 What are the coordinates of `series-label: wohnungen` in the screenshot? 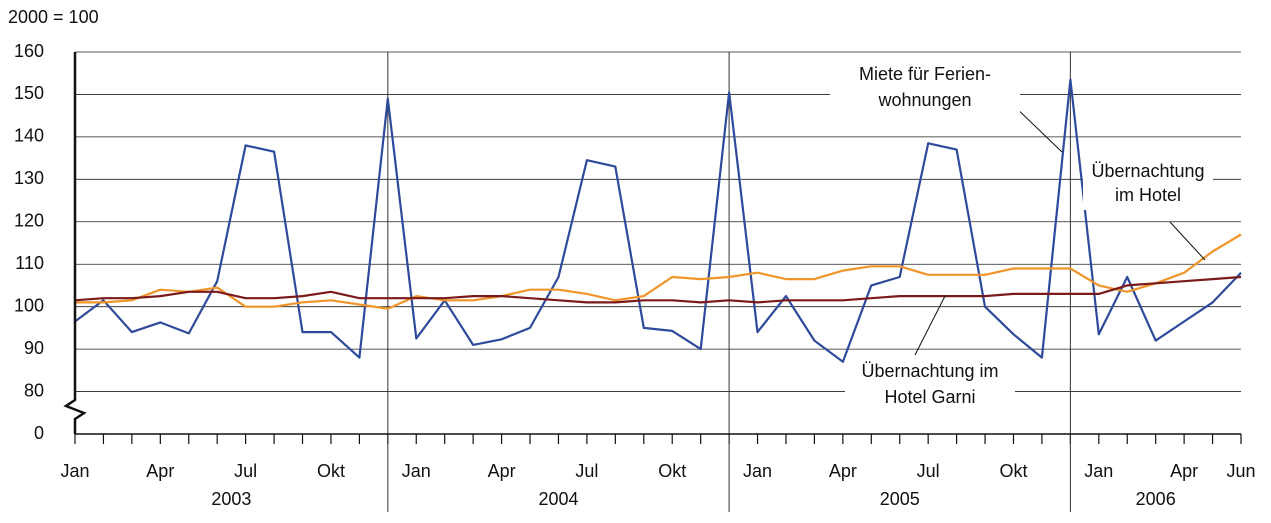 It's located at (924, 100).